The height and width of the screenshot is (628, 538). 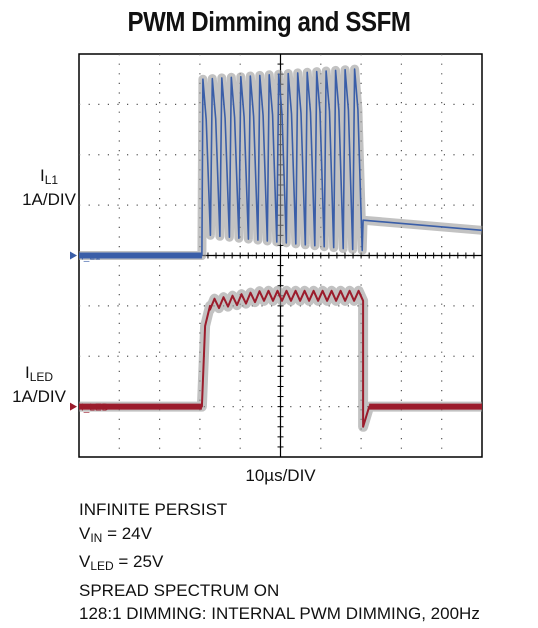 What do you see at coordinates (39, 396) in the screenshot?
I see `iled-scale: 1A/DIV` at bounding box center [39, 396].